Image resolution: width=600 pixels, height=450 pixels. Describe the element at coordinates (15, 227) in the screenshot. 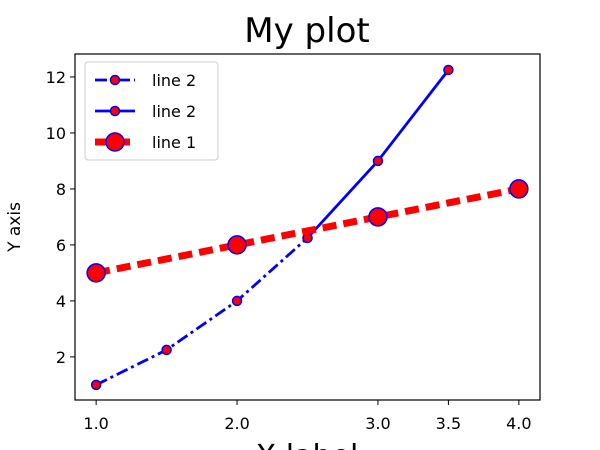

I see `y-axis-label: Y axis` at that location.